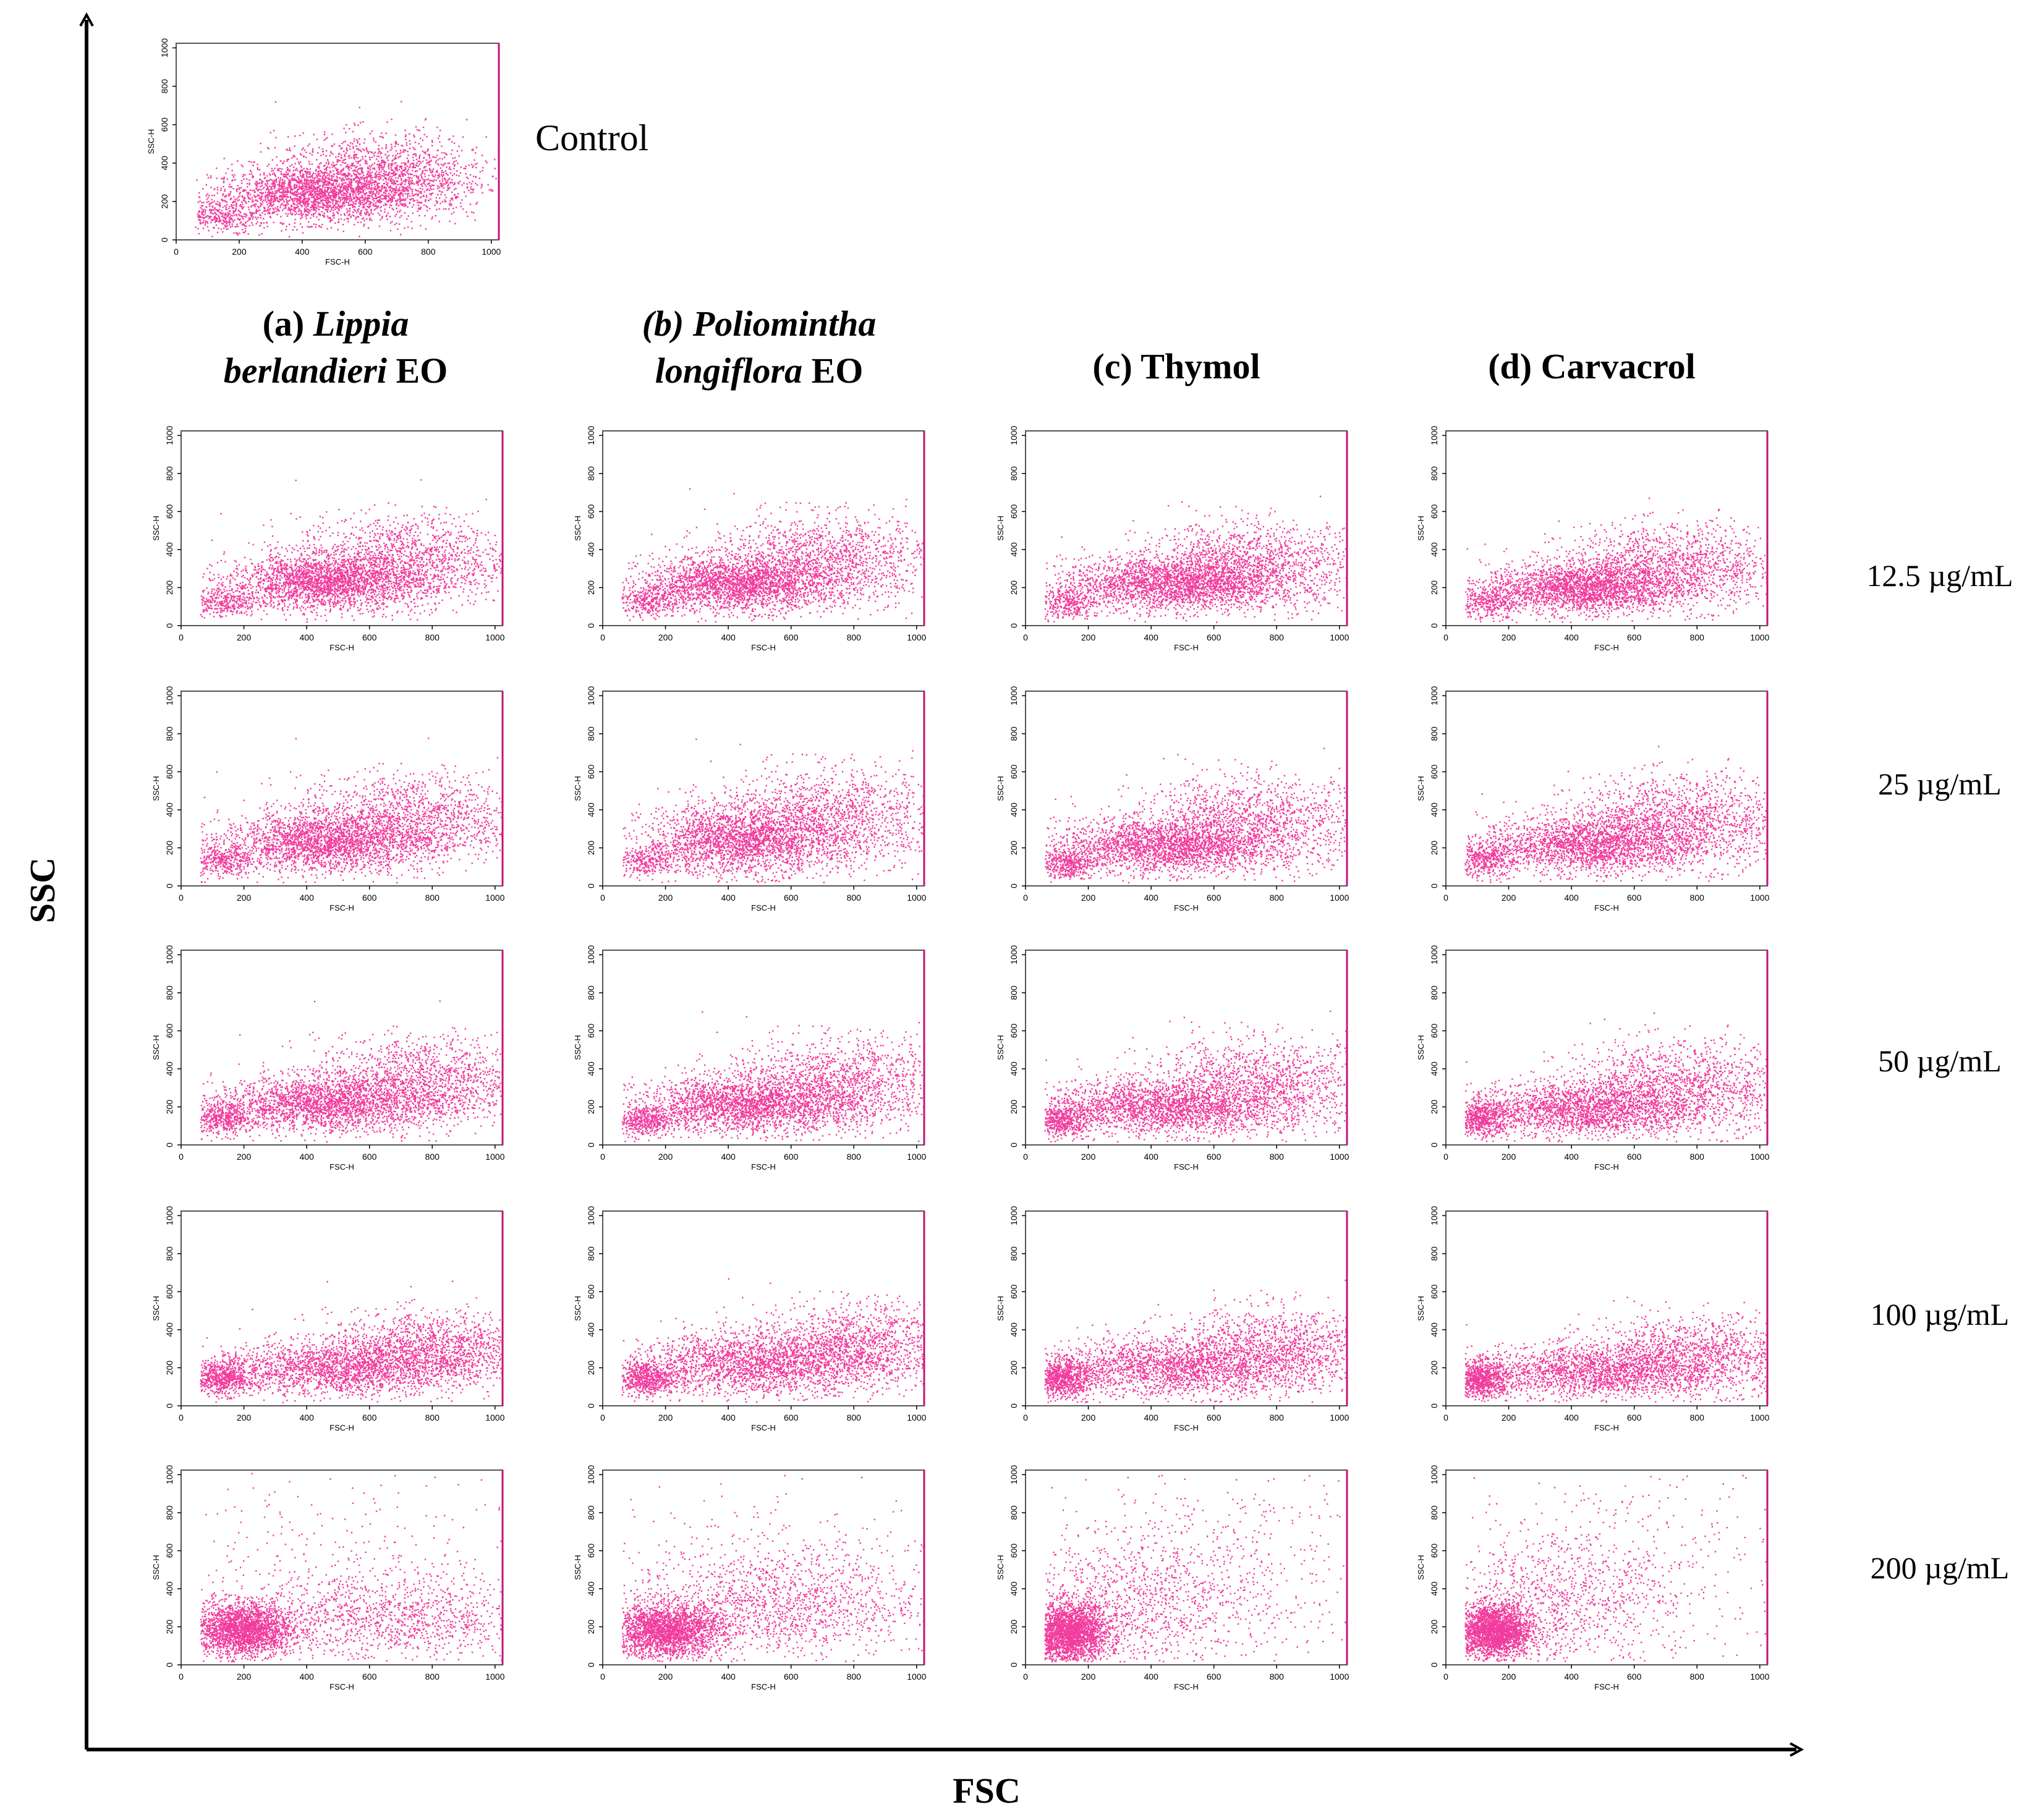  Describe the element at coordinates (987, 1791) in the screenshot. I see `x-axis-label: FSC` at that location.